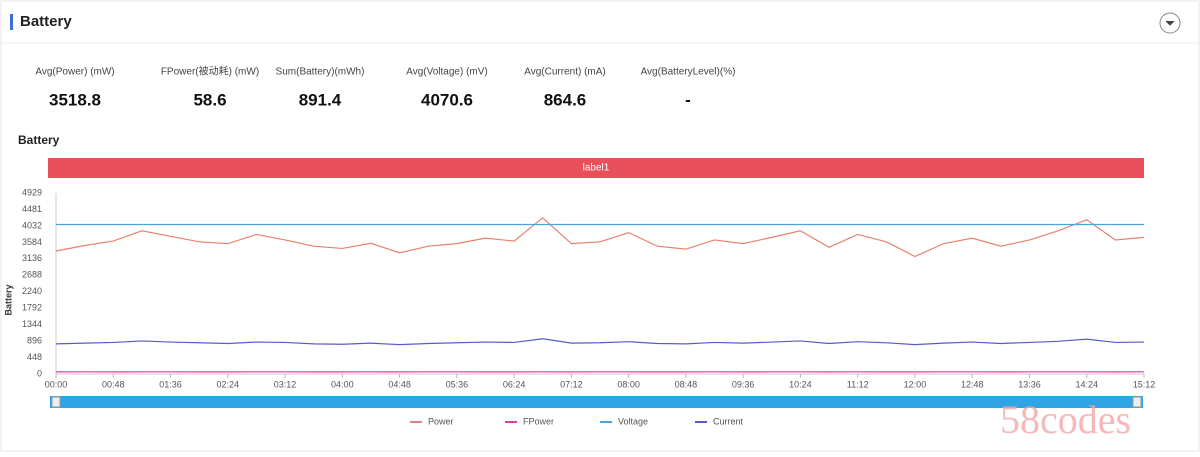 The height and width of the screenshot is (457, 1200). What do you see at coordinates (972, 384) in the screenshot?
I see `x-tick-label: 12:48` at bounding box center [972, 384].